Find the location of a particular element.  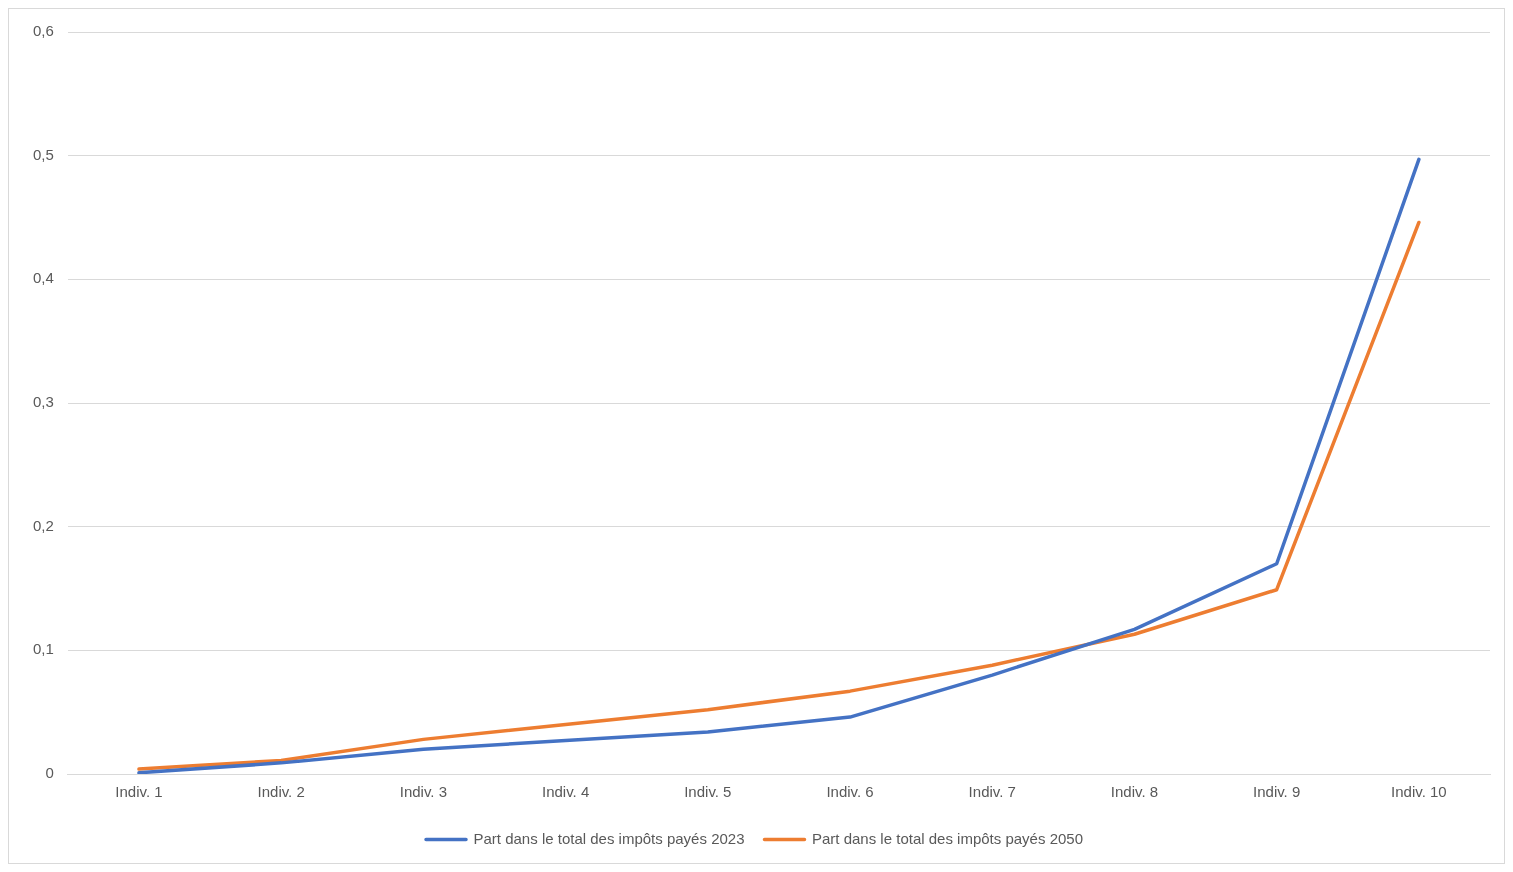

x-tick-label: Indiv. 6 is located at coordinates (850, 792).